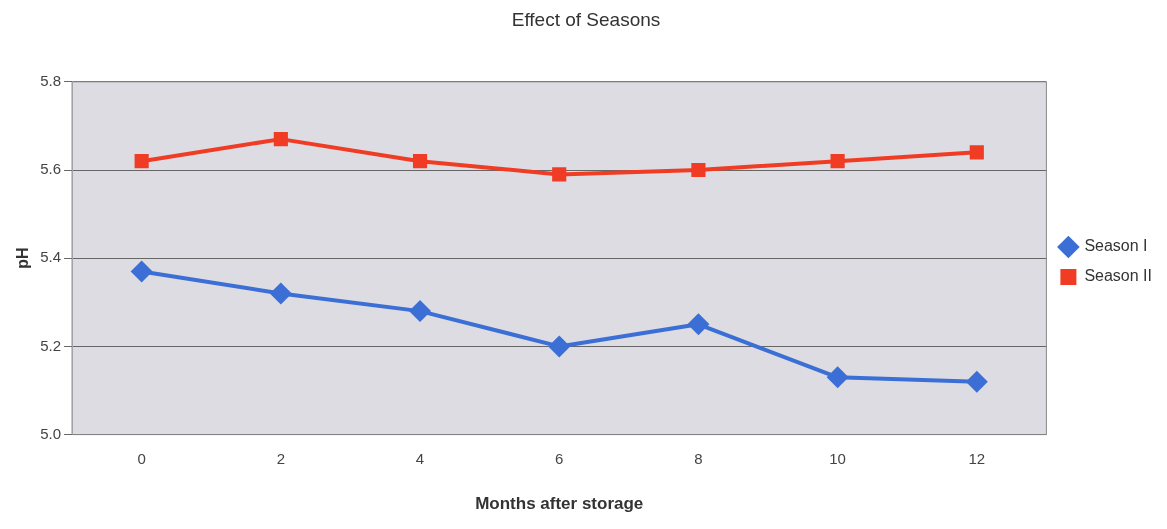 The image size is (1167, 529). Describe the element at coordinates (51, 433) in the screenshot. I see `y-tick-label: 5.0` at that location.